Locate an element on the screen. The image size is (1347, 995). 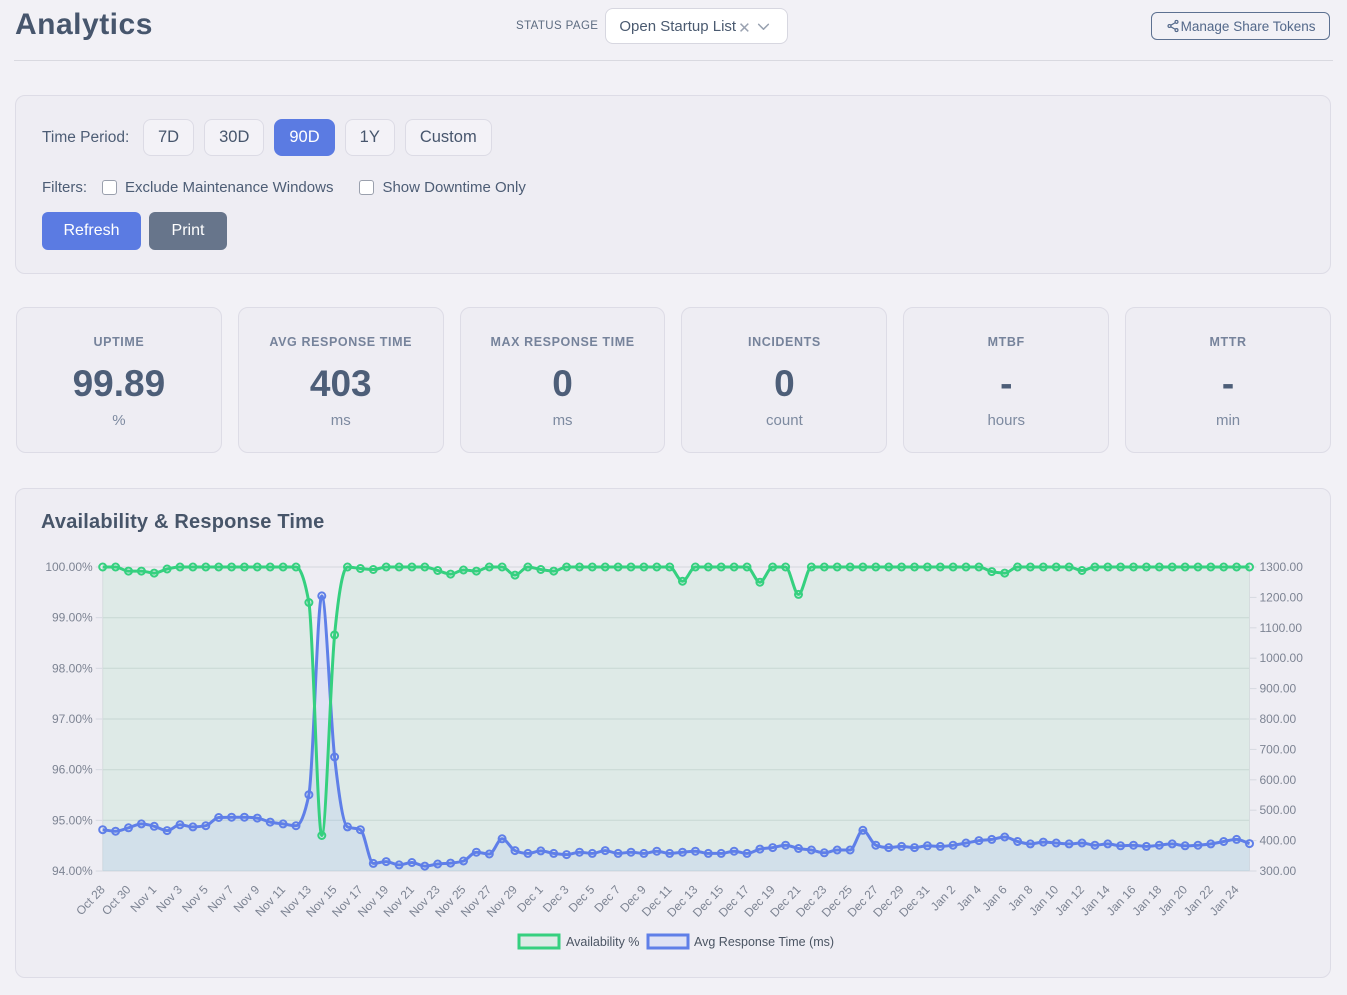
svg-text: 100.00% is located at coordinates (69, 567).